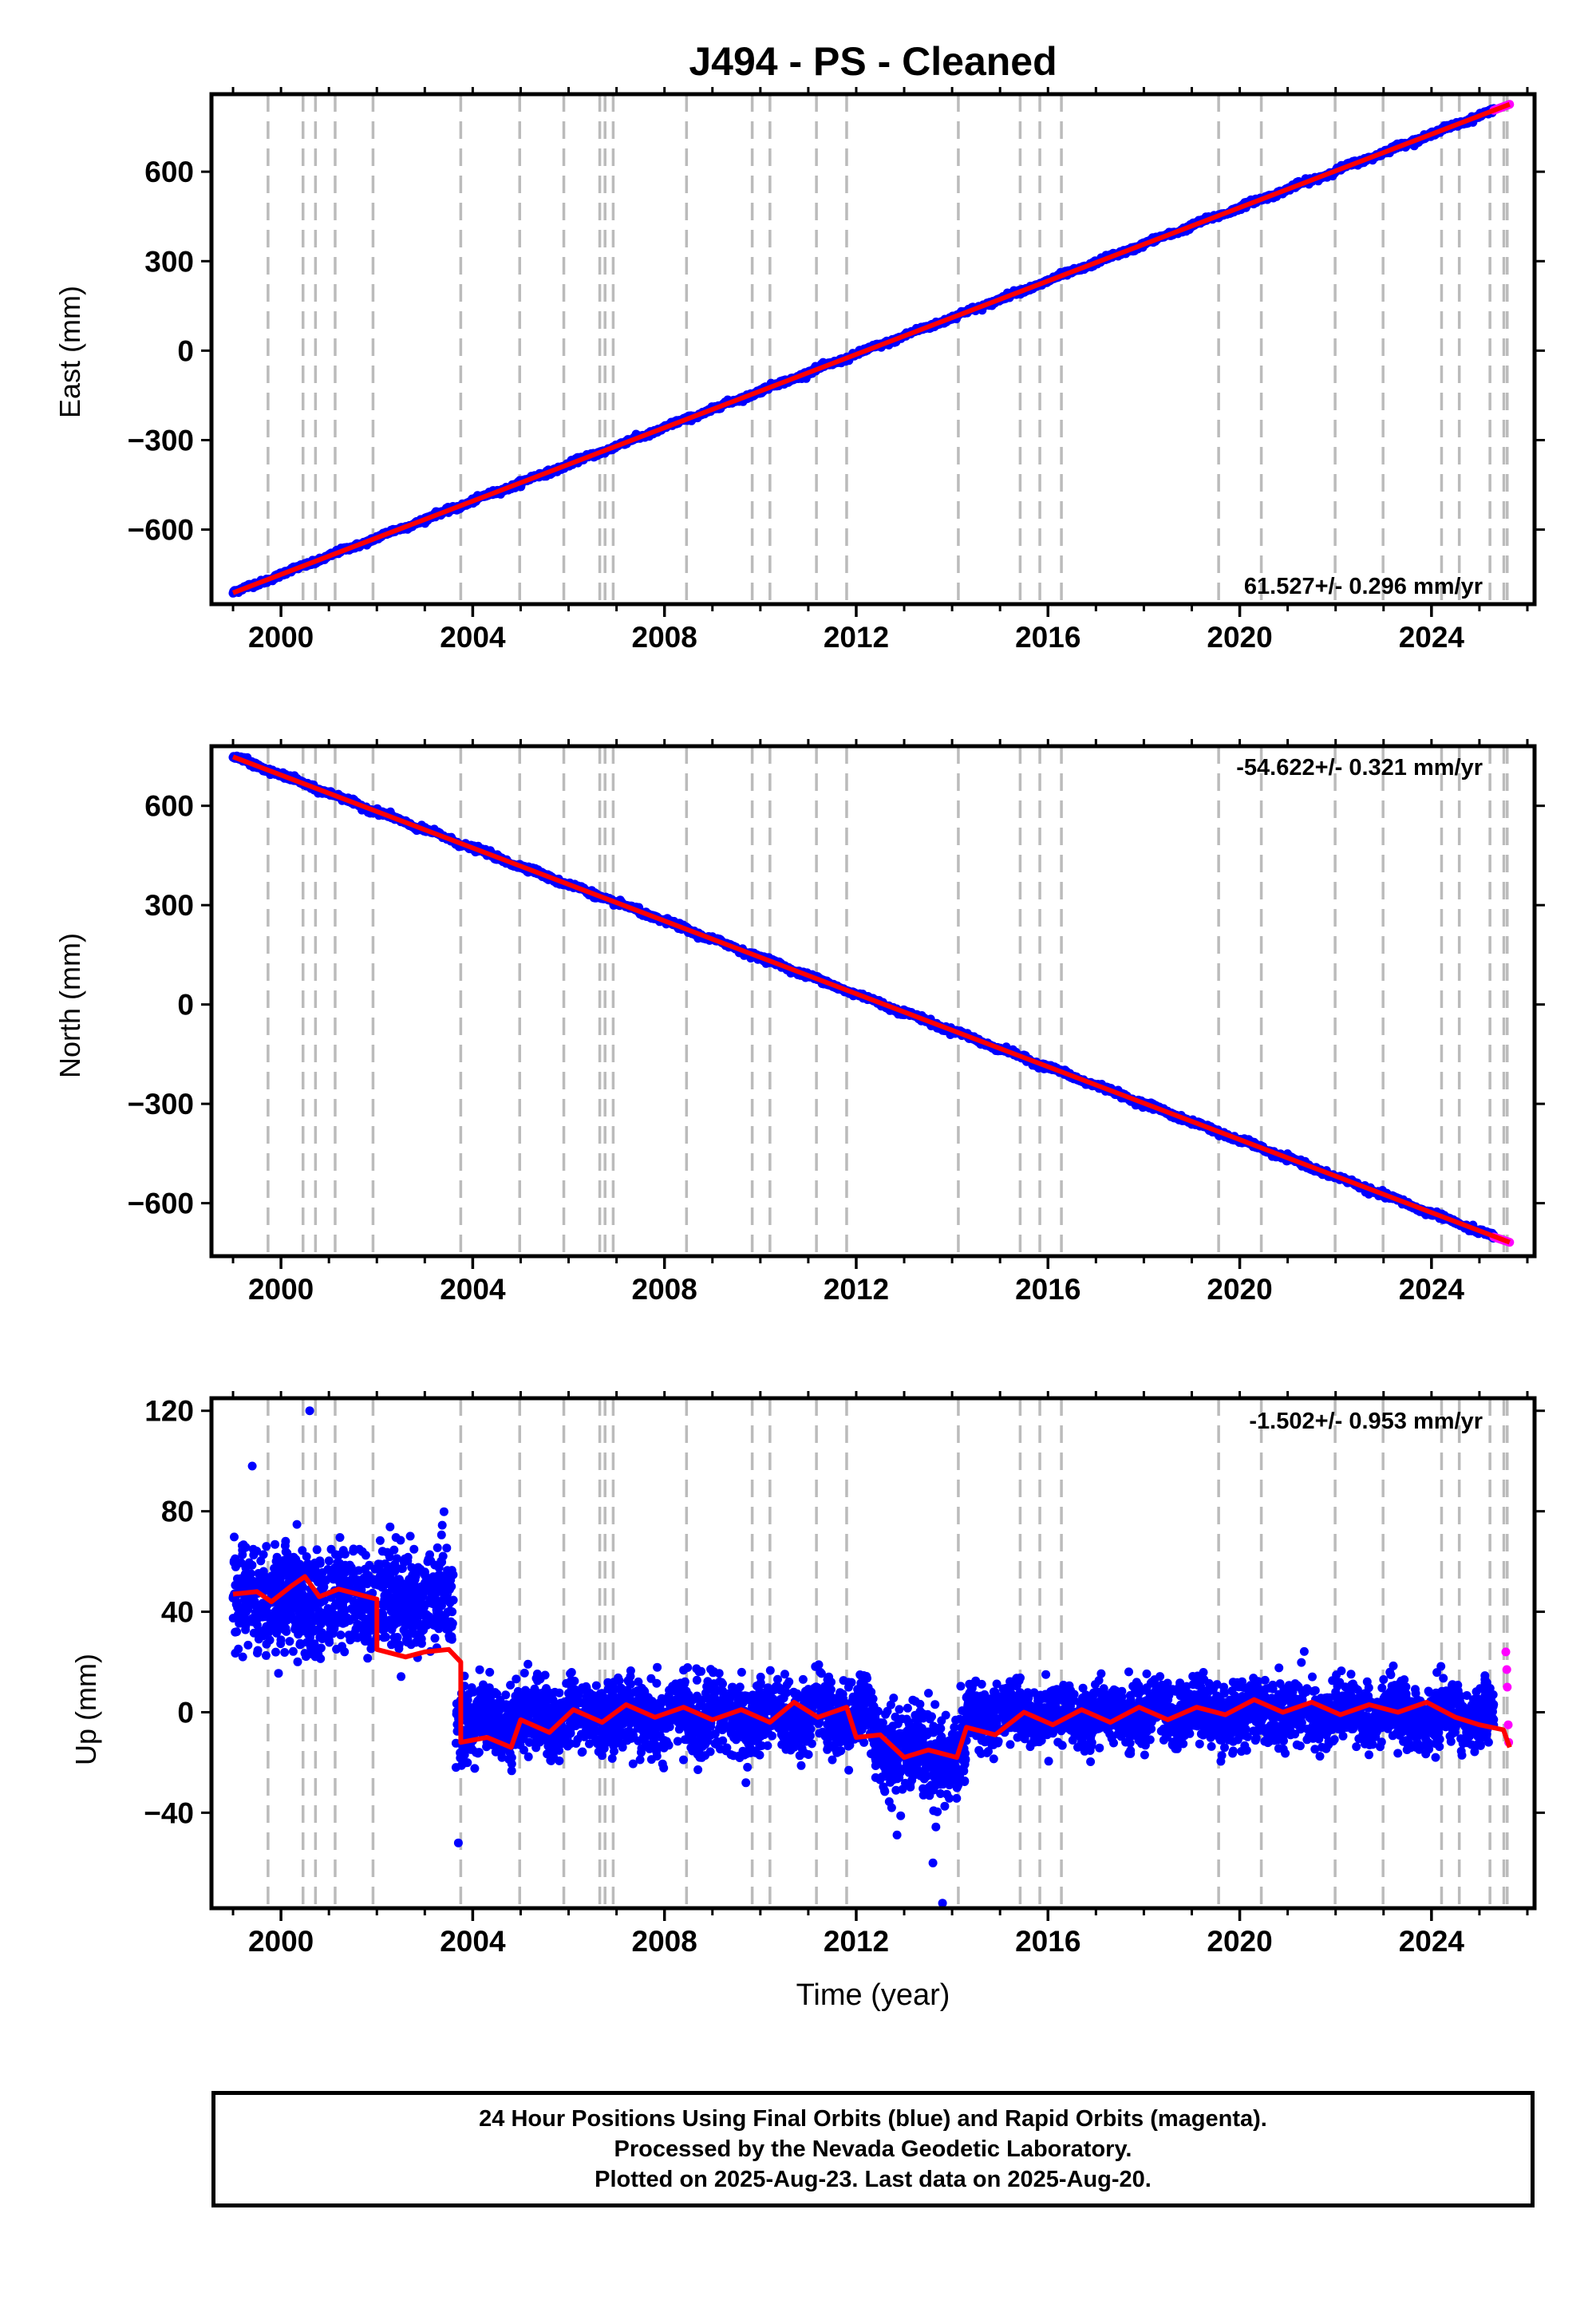 This screenshot has width=1596, height=2316. What do you see at coordinates (1359, 768) in the screenshot?
I see `rate-label-north: -54.622+/- 0.321 mm/yr` at bounding box center [1359, 768].